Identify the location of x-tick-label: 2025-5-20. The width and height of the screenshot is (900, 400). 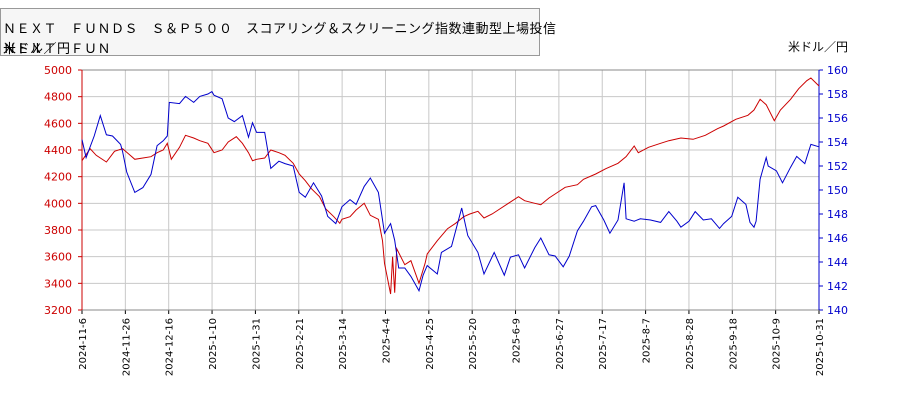
(473, 344).